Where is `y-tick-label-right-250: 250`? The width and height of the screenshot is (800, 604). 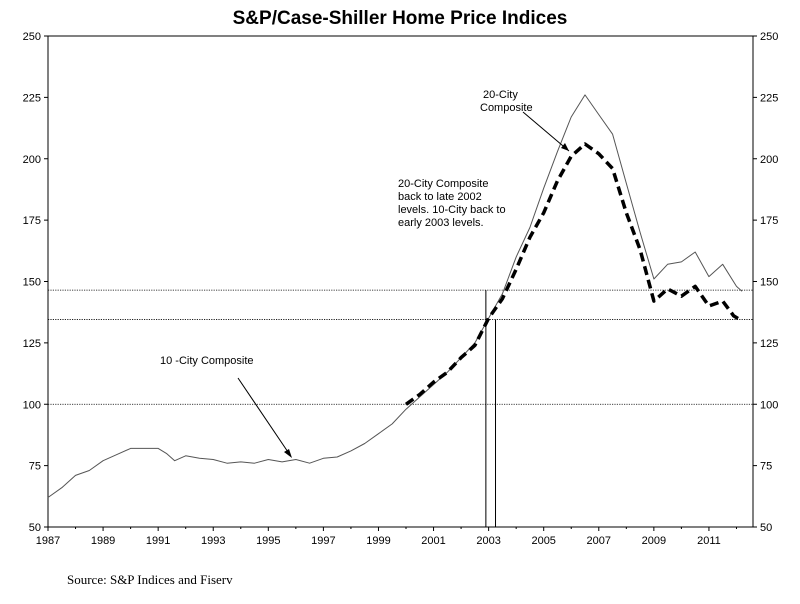 y-tick-label-right-250: 250 is located at coordinates (769, 37).